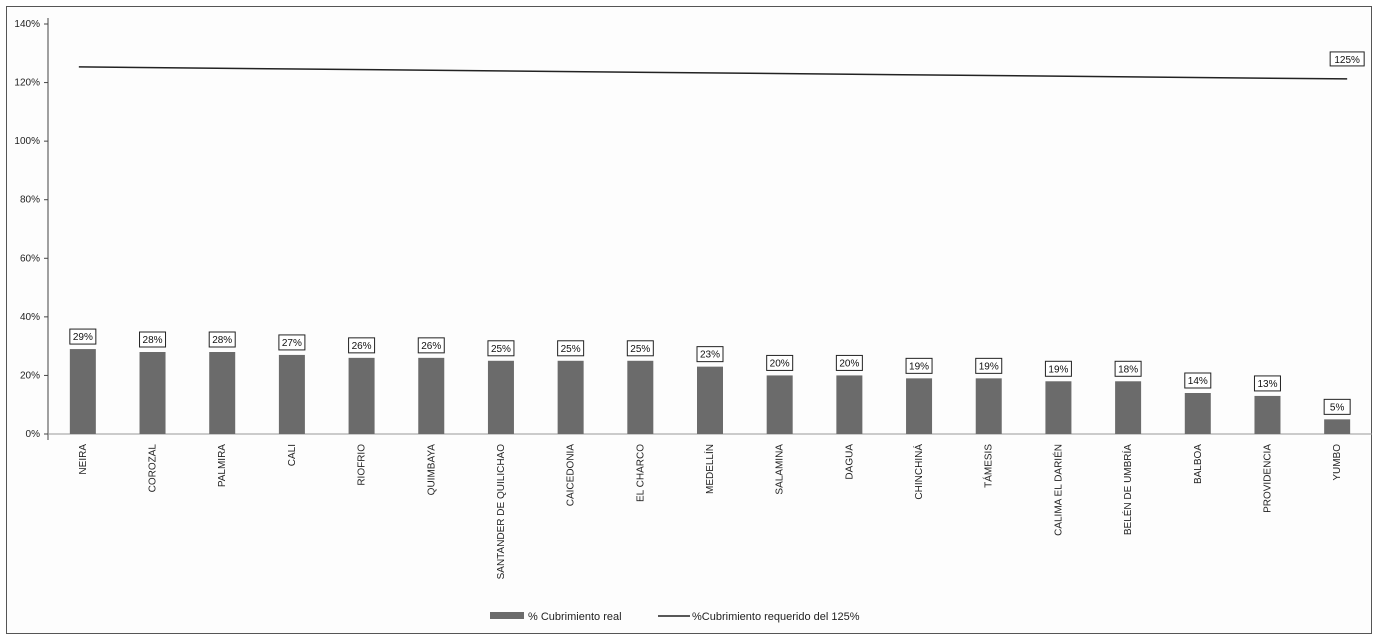  Describe the element at coordinates (640, 473) in the screenshot. I see `category-label: EL CHARCO` at that location.